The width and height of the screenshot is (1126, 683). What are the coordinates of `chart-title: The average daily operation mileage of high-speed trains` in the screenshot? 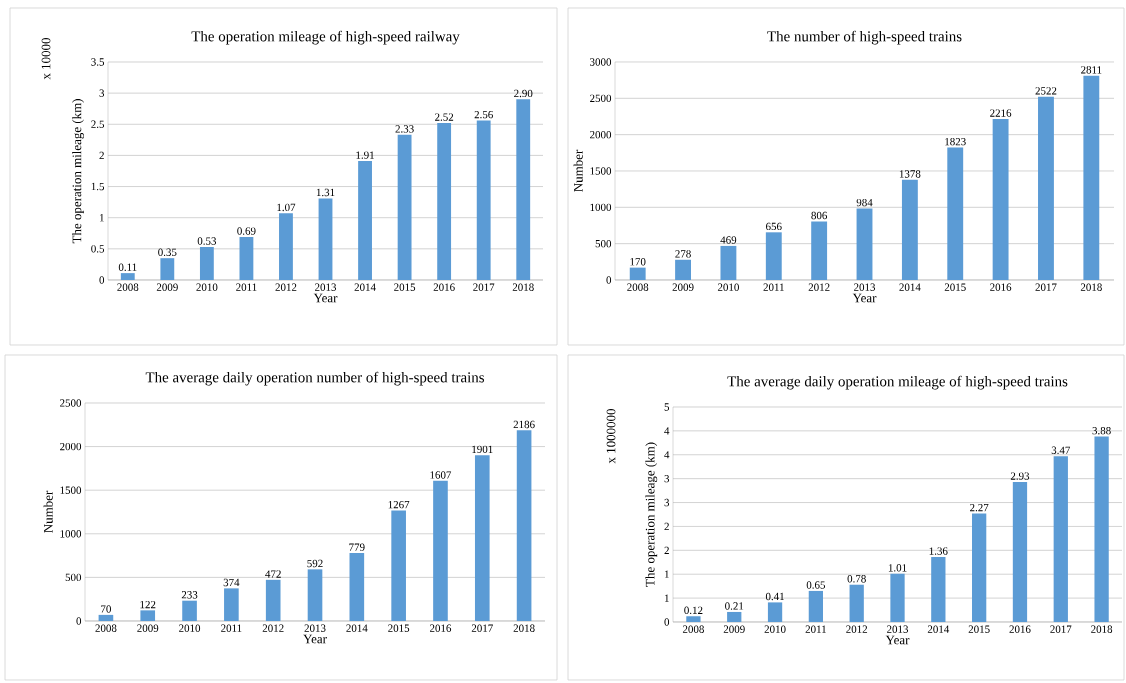 It's located at (897, 382).